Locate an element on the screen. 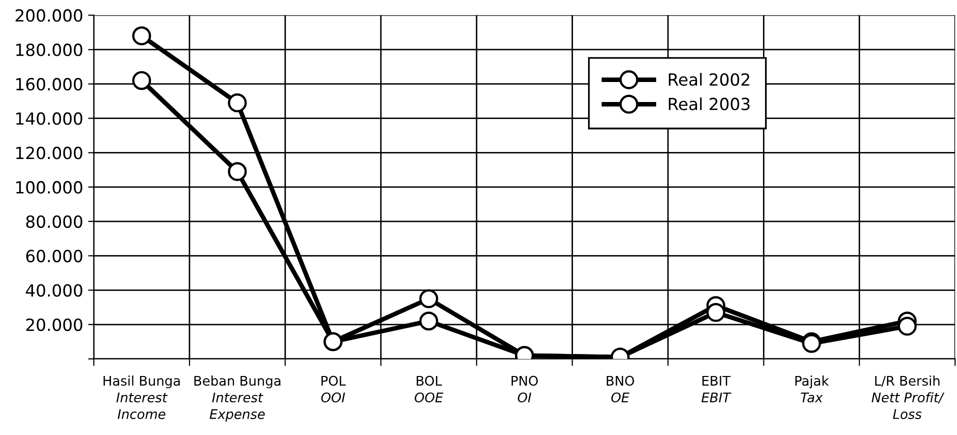 The image size is (957, 435). x-tick-label: BOL OOE is located at coordinates (429, 389).